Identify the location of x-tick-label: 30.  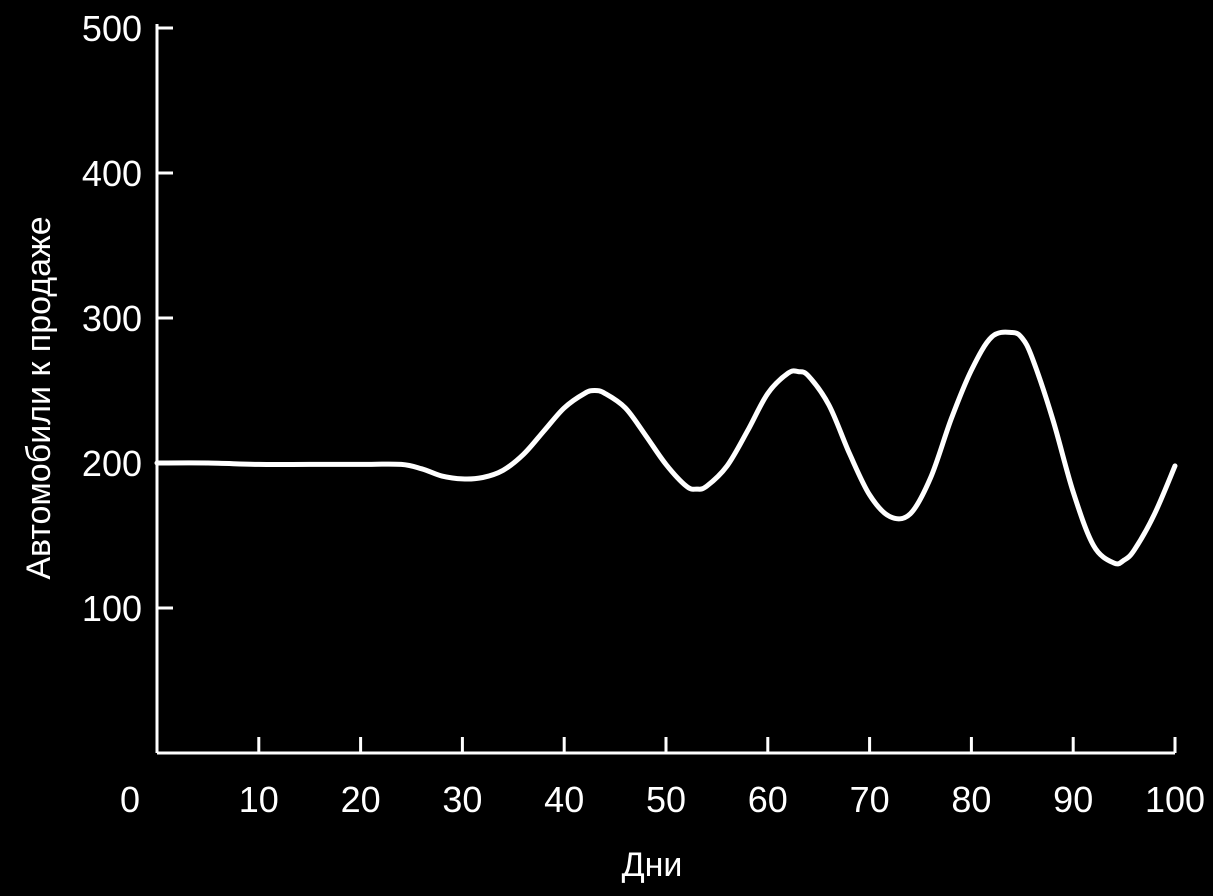
(462, 799).